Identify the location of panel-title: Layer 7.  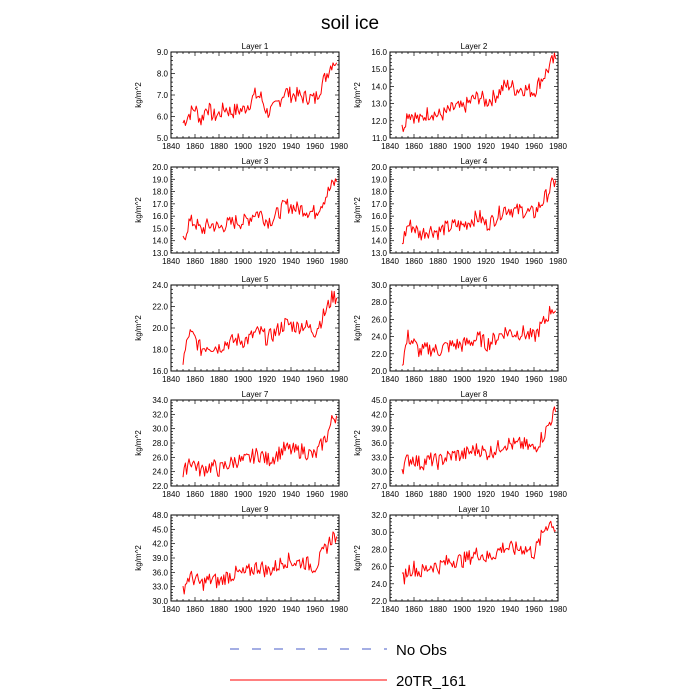
(255, 394).